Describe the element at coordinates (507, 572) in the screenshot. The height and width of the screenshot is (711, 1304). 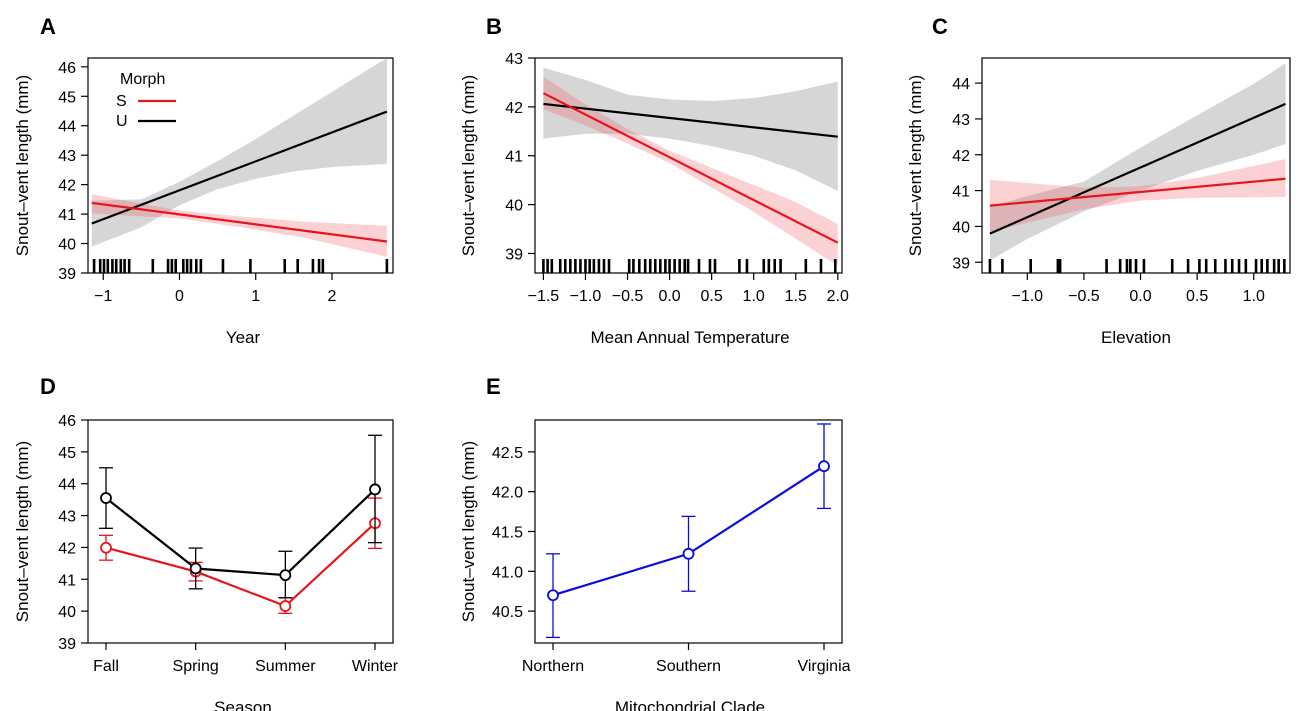
I see `y-tick-label: 41.0` at that location.